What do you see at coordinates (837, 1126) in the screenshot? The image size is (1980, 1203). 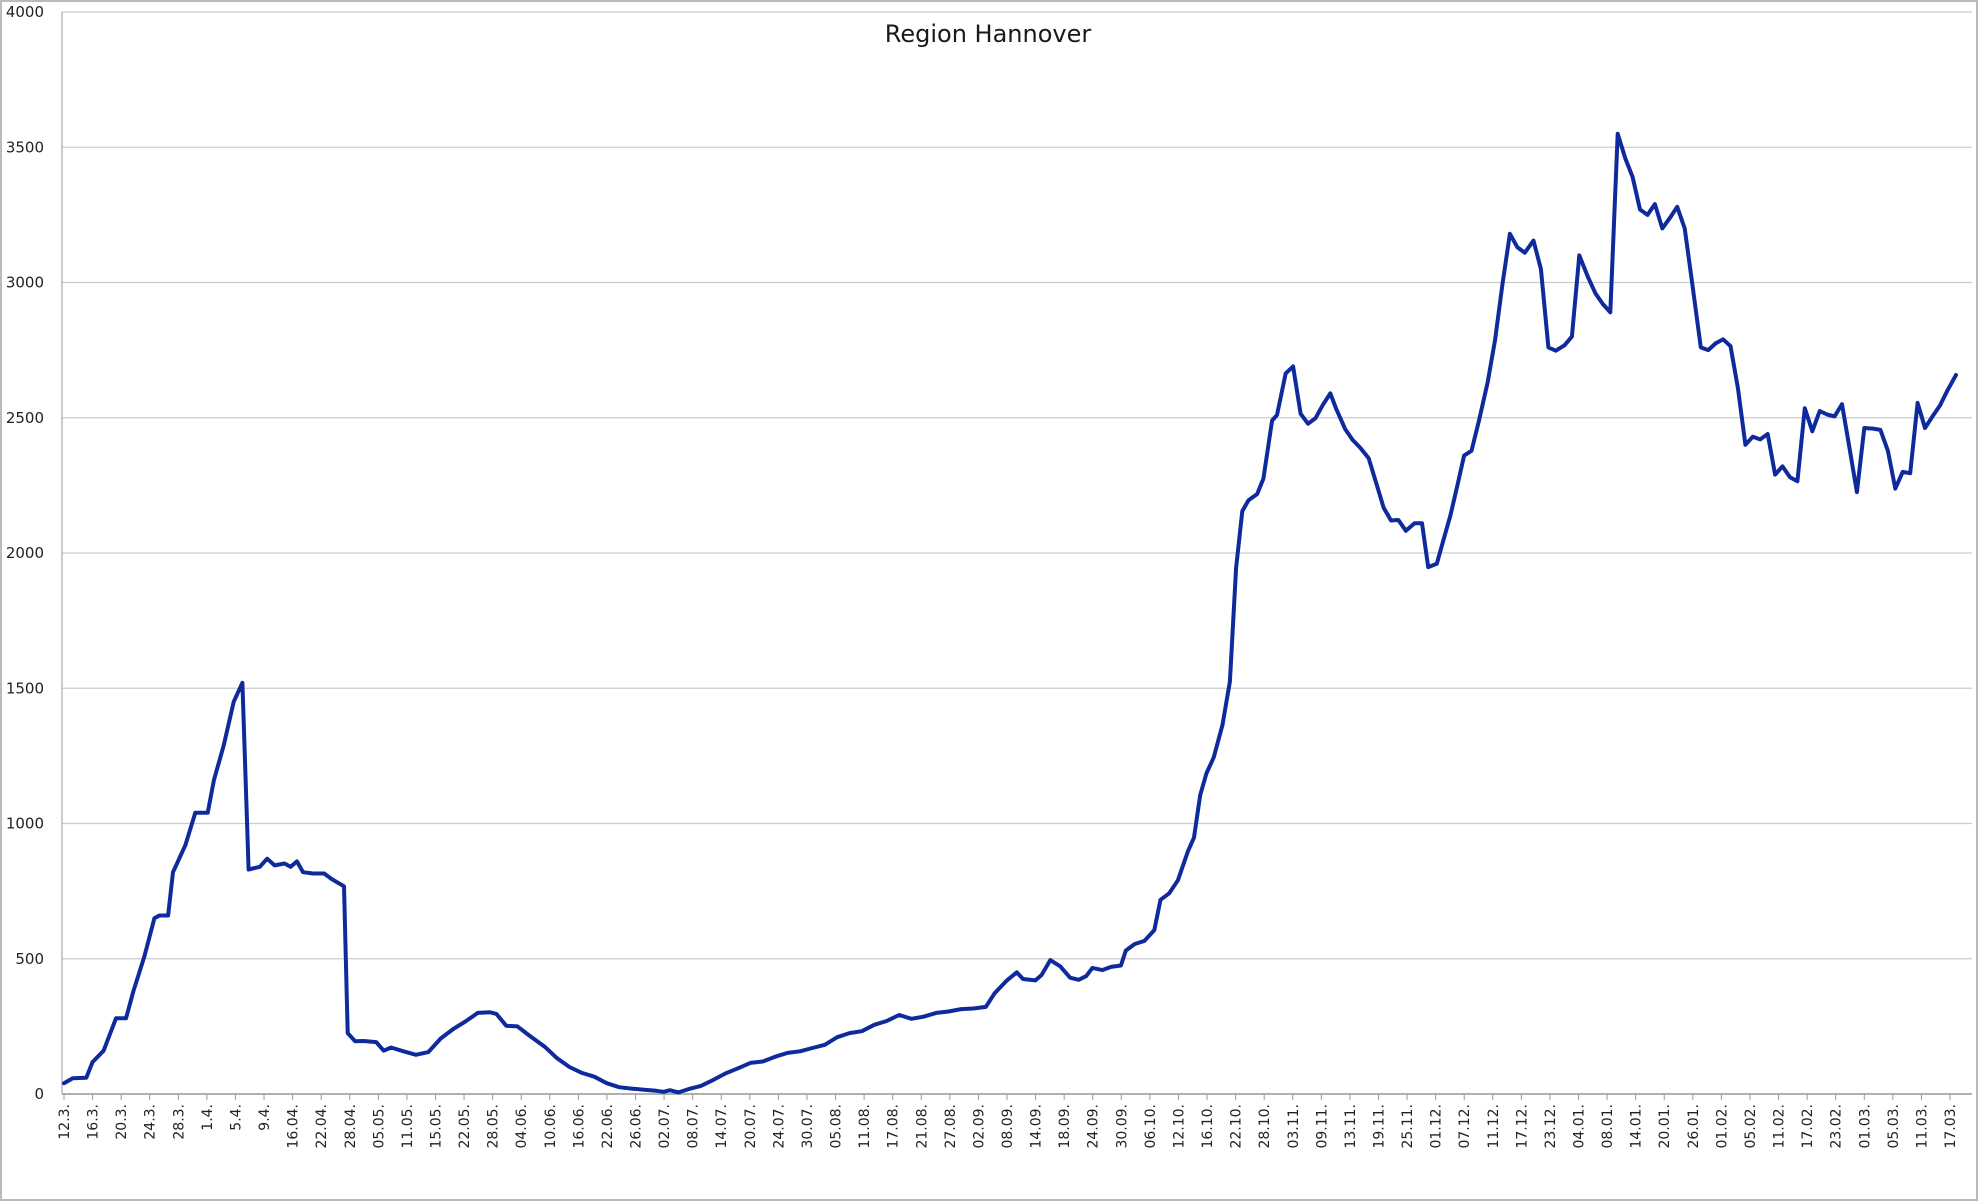 I see `x-tick-label: 05.08.` at bounding box center [837, 1126].